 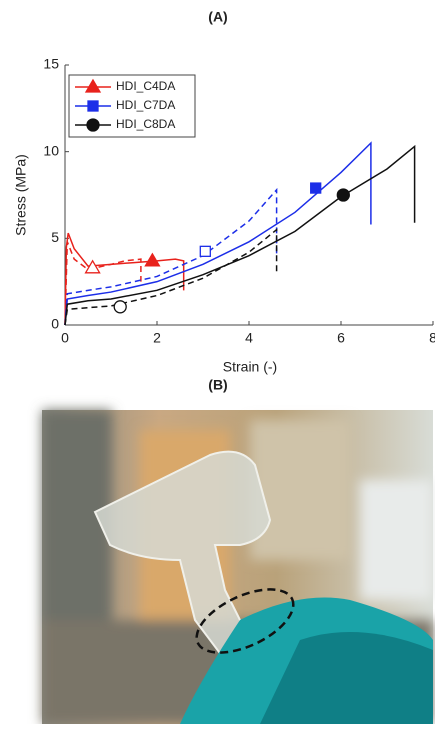 What do you see at coordinates (341, 338) in the screenshot?
I see `x-tick-label: 6` at bounding box center [341, 338].